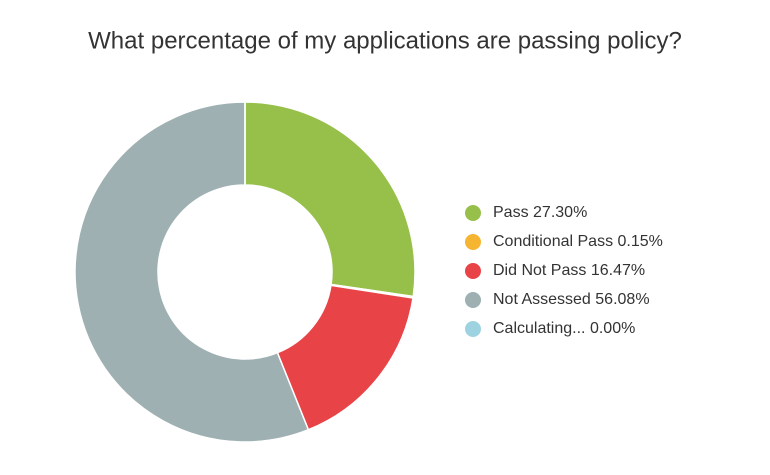  What do you see at coordinates (640, 241) in the screenshot?
I see `legend-value: 0.15%` at bounding box center [640, 241].